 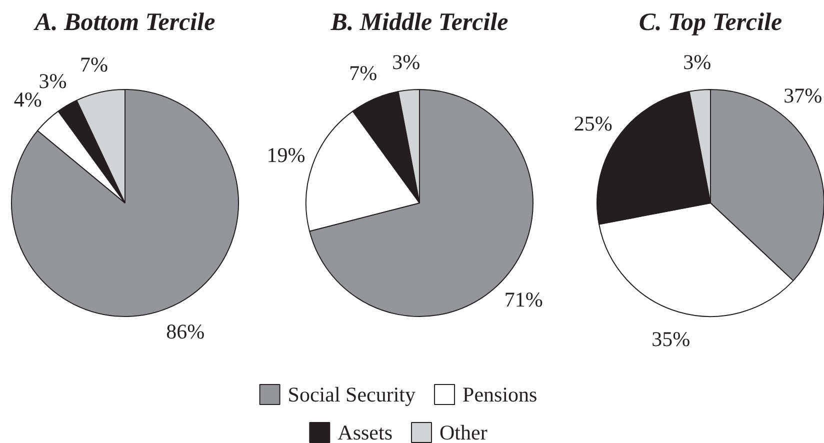 What do you see at coordinates (523, 299) in the screenshot?
I see `data-label: 71%` at bounding box center [523, 299].